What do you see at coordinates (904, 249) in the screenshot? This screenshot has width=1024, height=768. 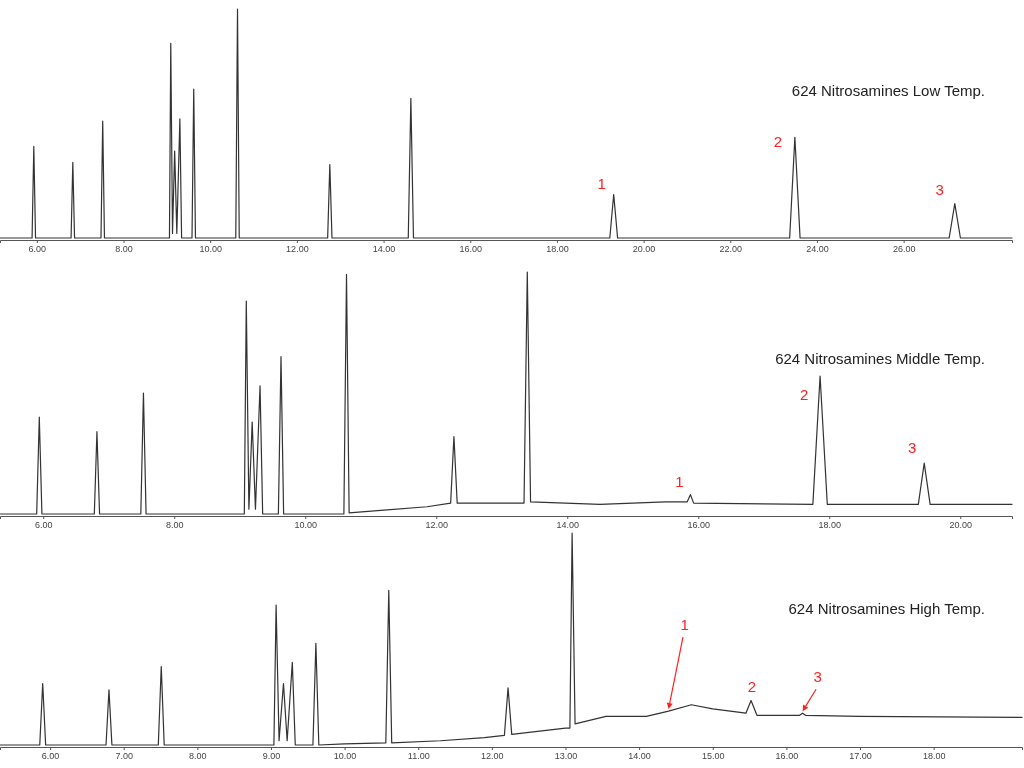 I see `x-tick-label: 26.00` at bounding box center [904, 249].